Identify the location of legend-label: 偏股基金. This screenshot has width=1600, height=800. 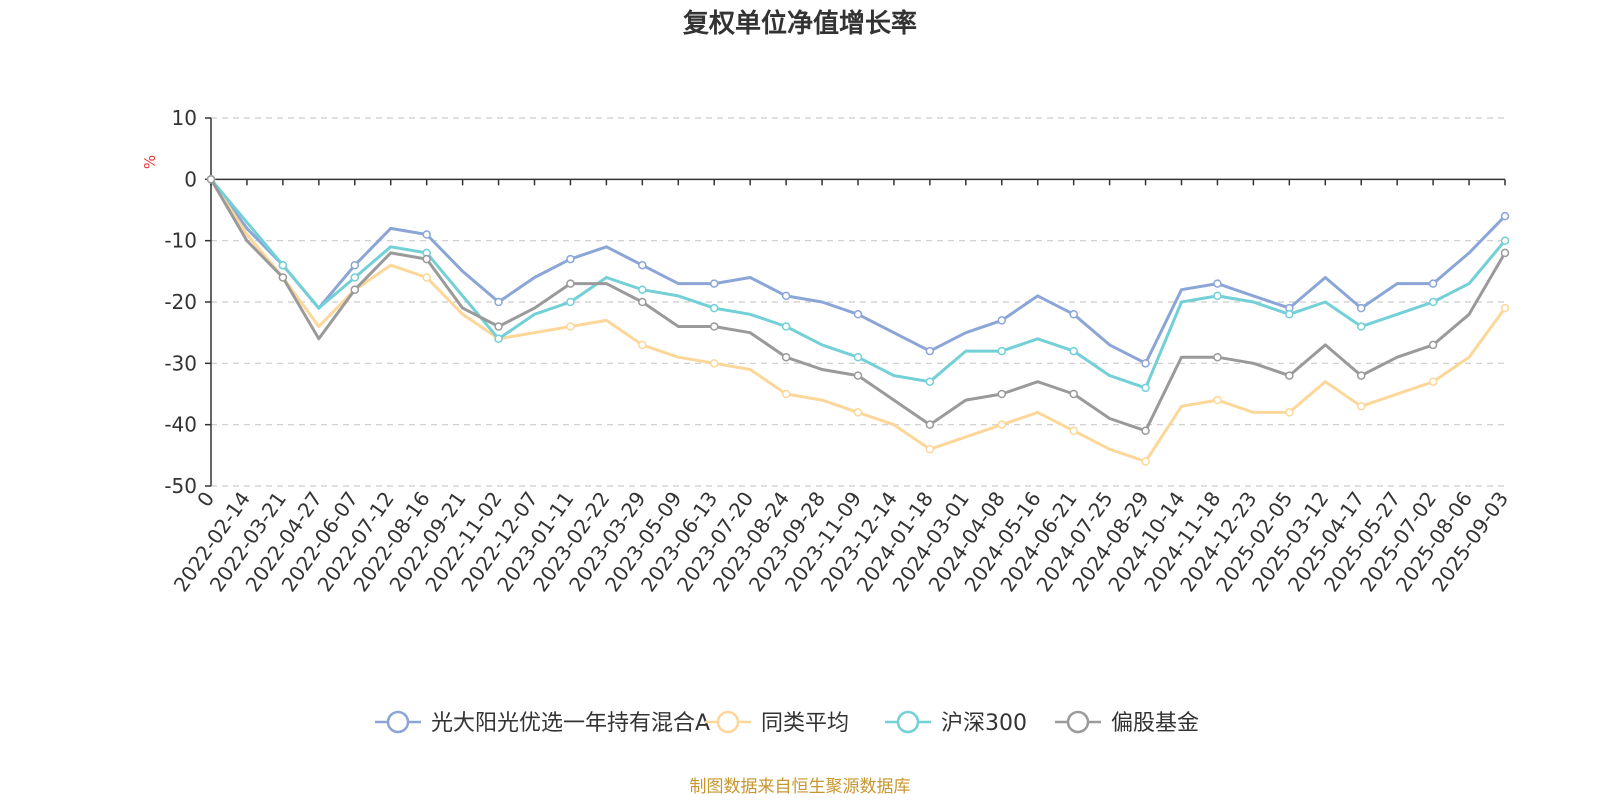
(1155, 723).